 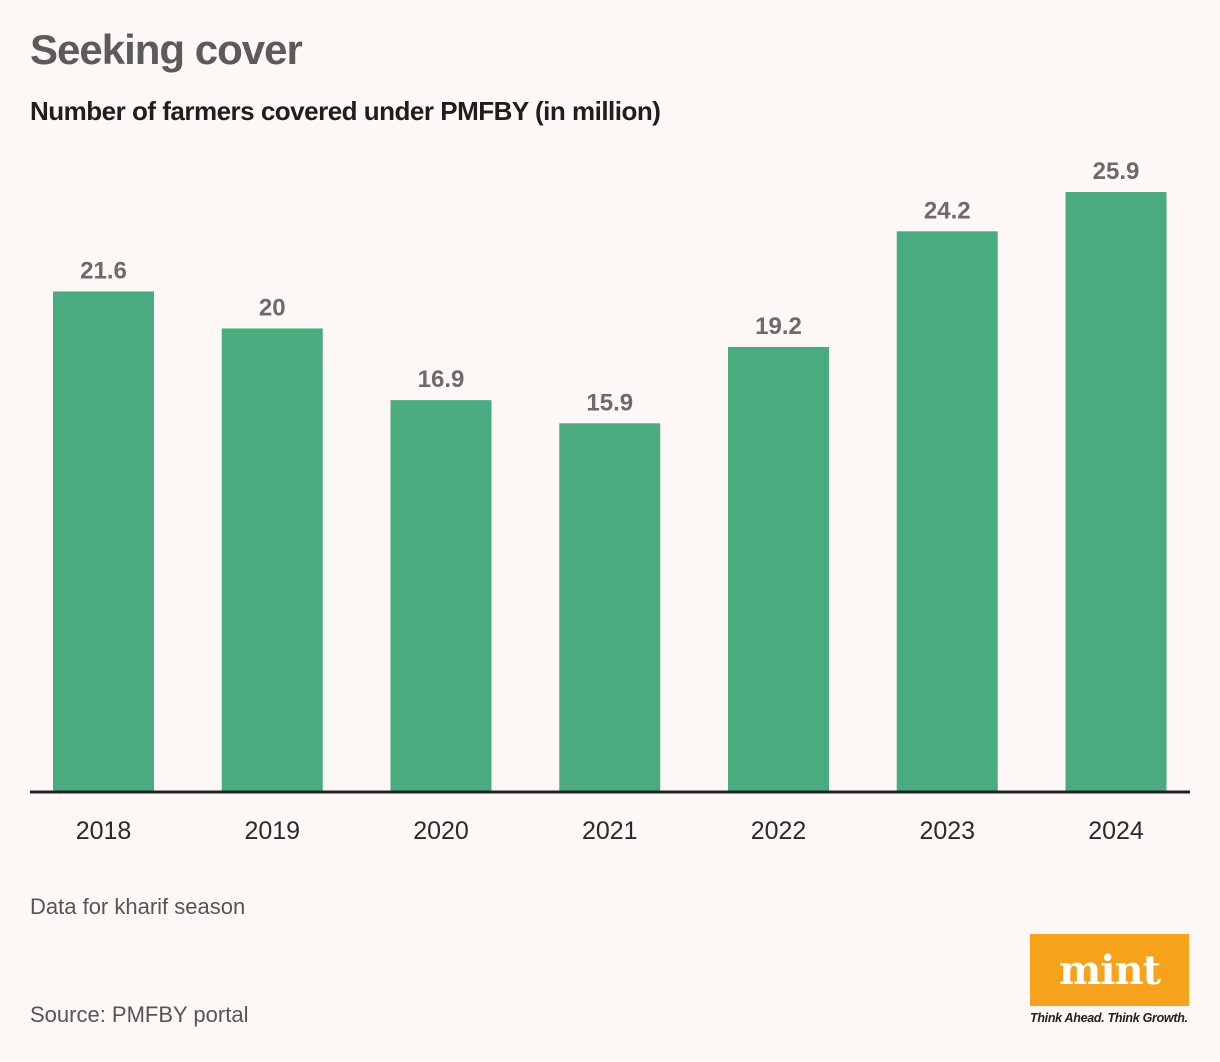 What do you see at coordinates (441, 379) in the screenshot?
I see `value-label-2020: 16.9` at bounding box center [441, 379].